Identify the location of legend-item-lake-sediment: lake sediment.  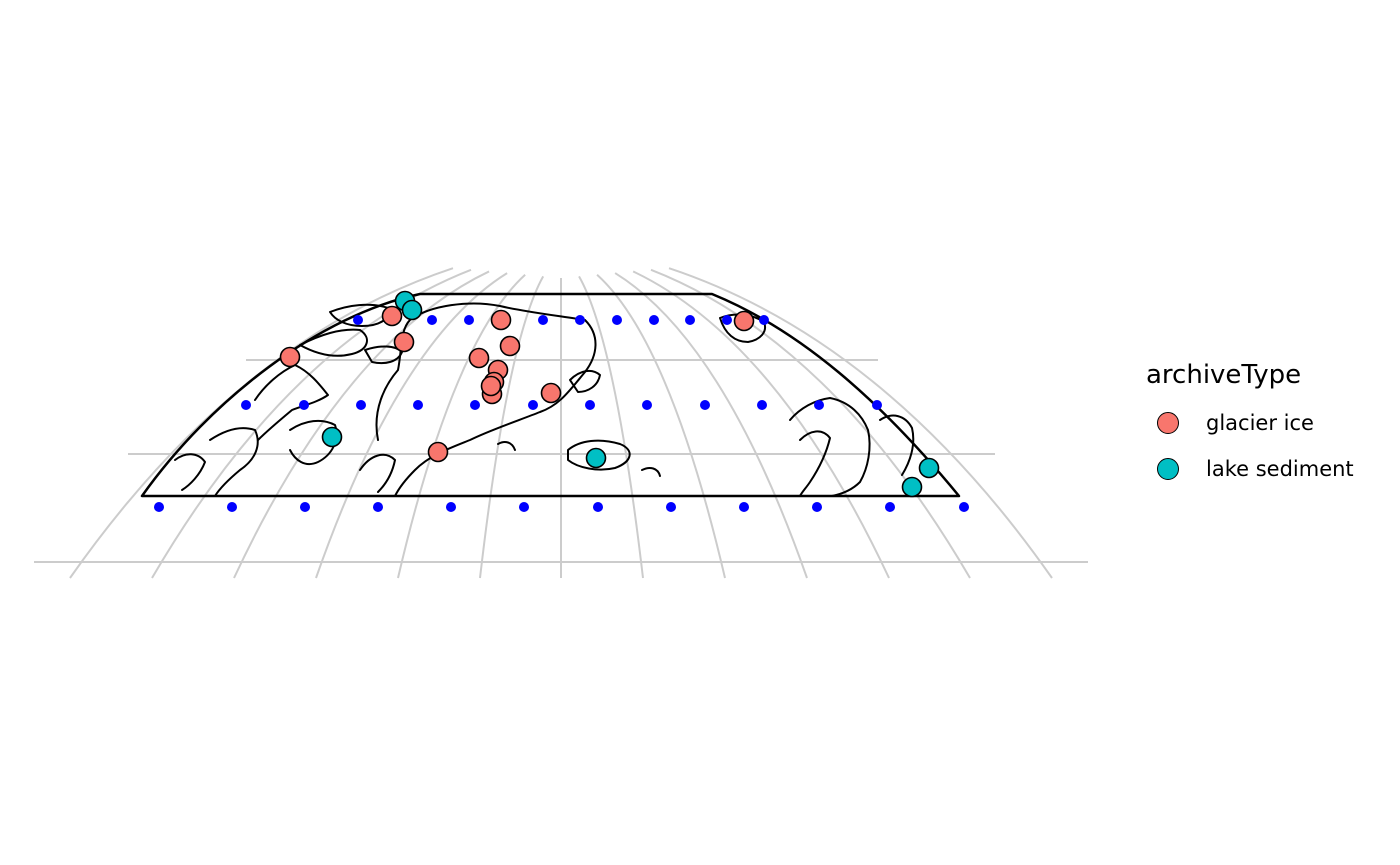
(1250, 469).